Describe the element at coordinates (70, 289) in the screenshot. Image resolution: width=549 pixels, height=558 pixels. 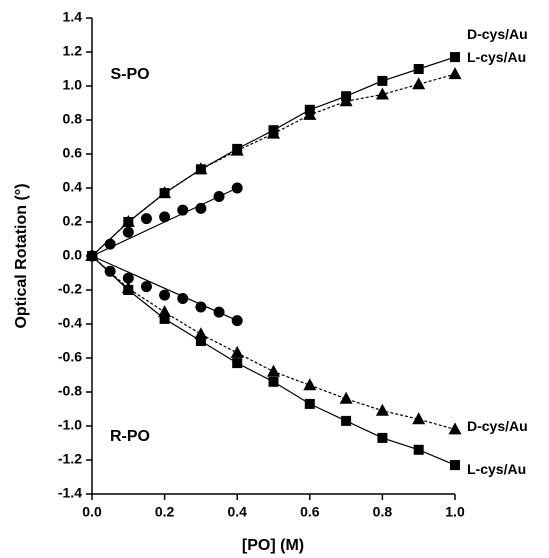
I see `y-tick-label: -0.2` at that location.